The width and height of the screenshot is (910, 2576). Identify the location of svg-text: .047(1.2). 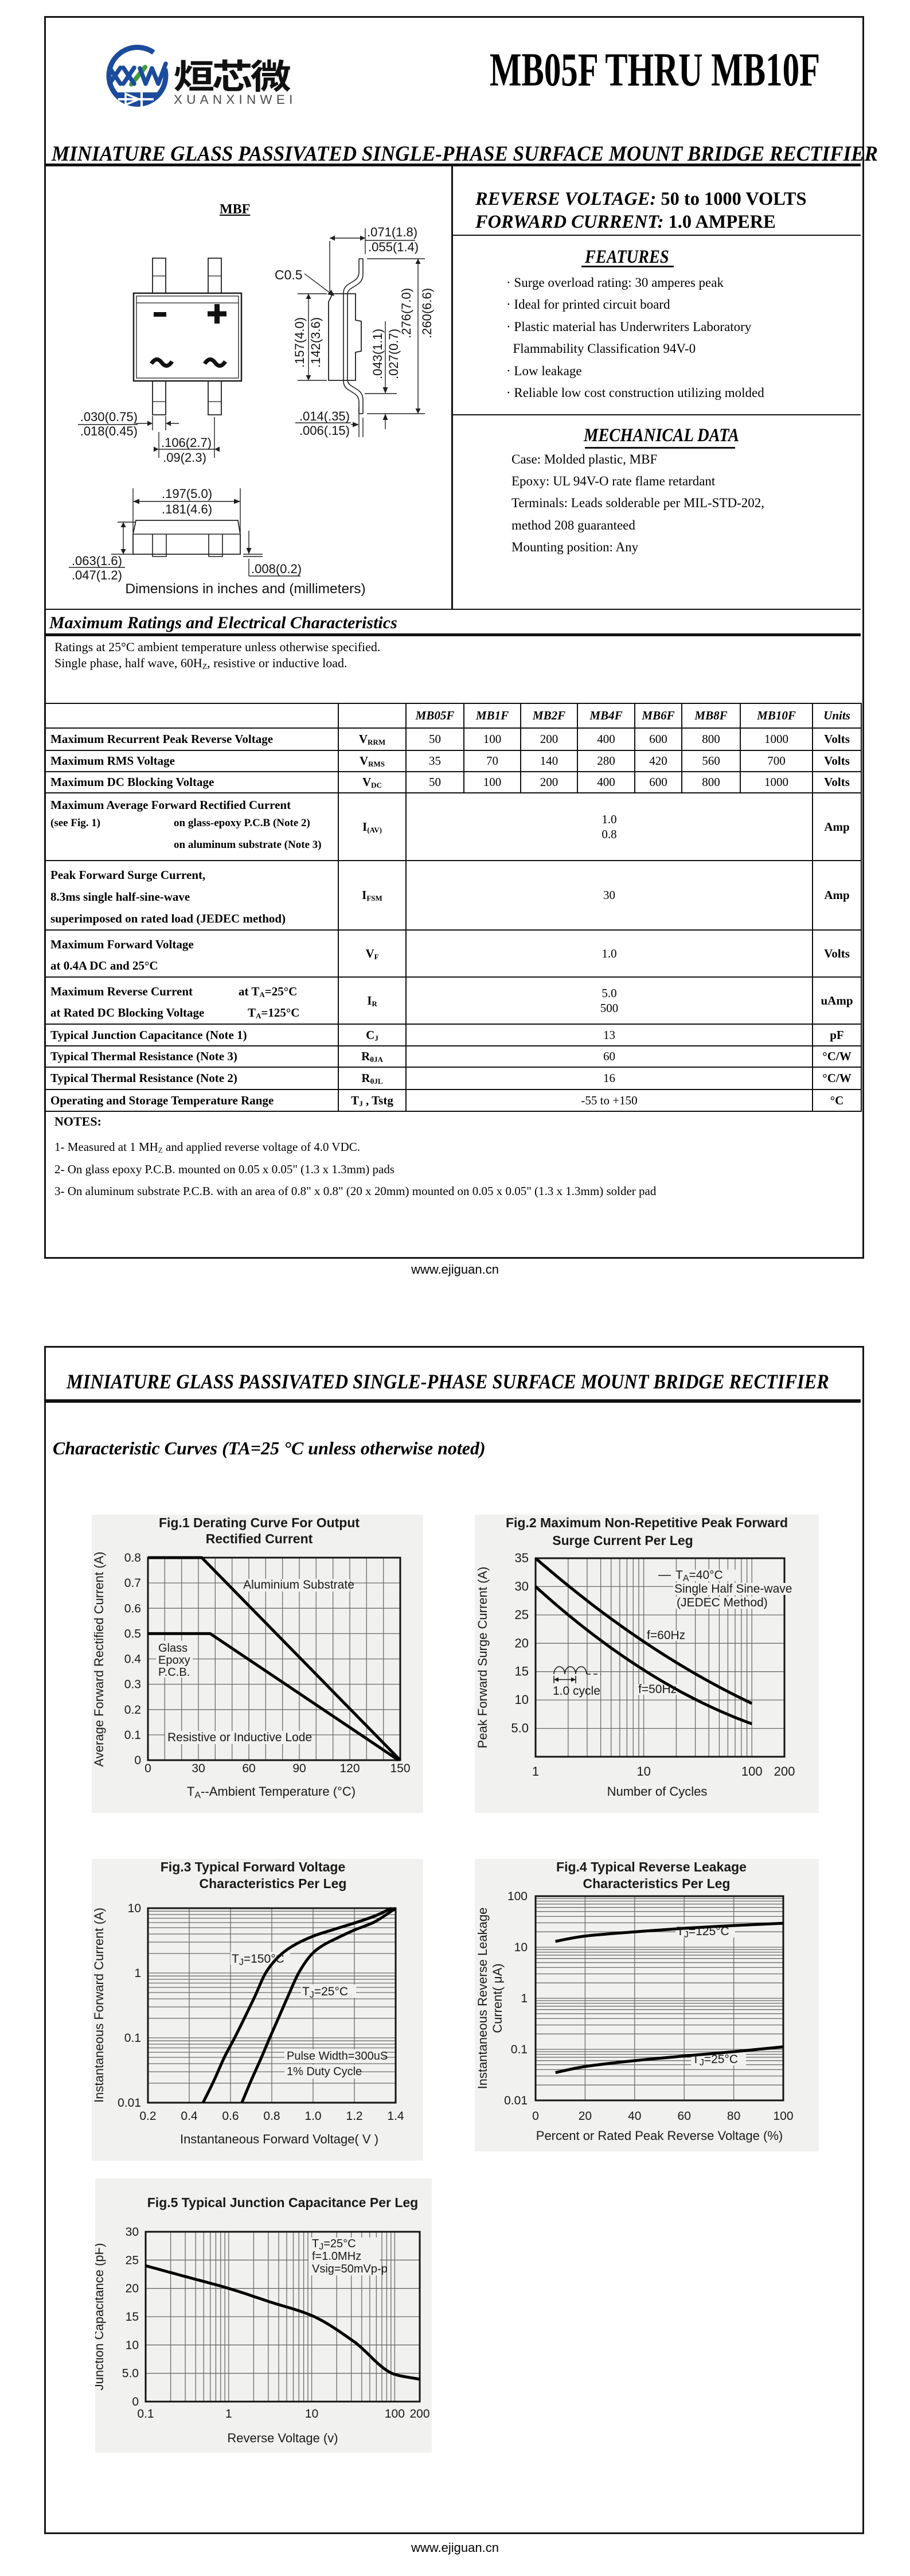
(97, 575).